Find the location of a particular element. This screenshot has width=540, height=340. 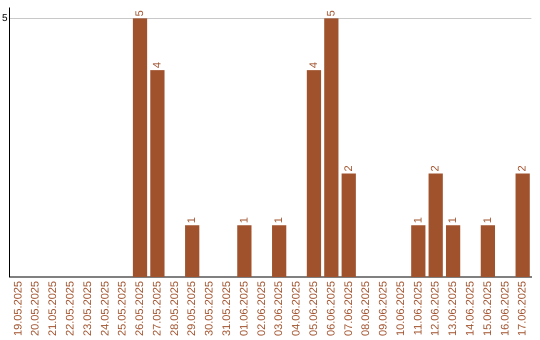

x-tick-label: 08.06.2025 is located at coordinates (366, 308).